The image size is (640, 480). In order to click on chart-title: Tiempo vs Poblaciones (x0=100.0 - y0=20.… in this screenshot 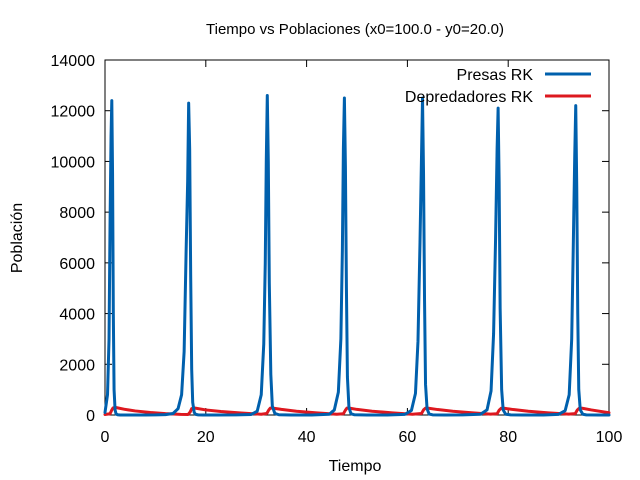, I will do `click(355, 29)`.